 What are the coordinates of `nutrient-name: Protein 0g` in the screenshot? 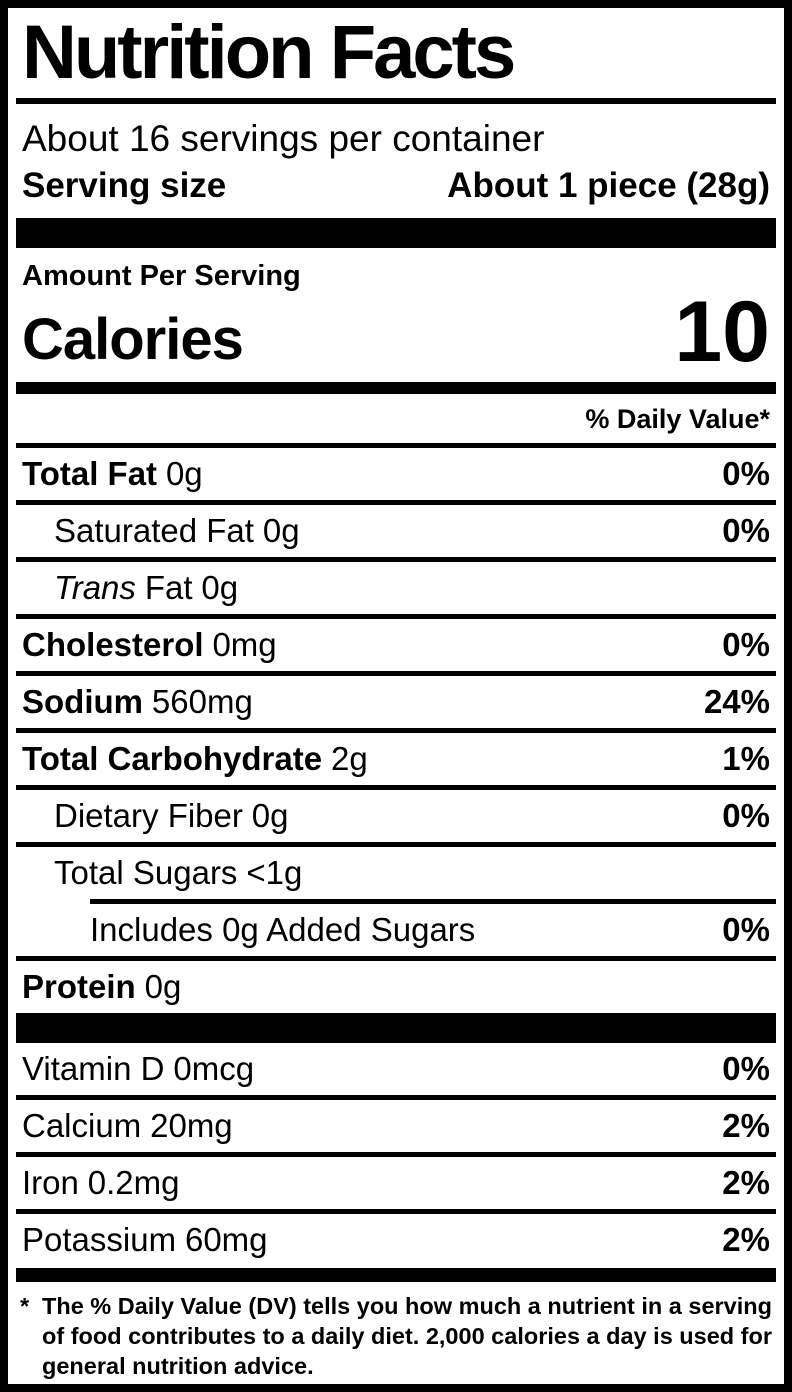 It's located at (102, 987).